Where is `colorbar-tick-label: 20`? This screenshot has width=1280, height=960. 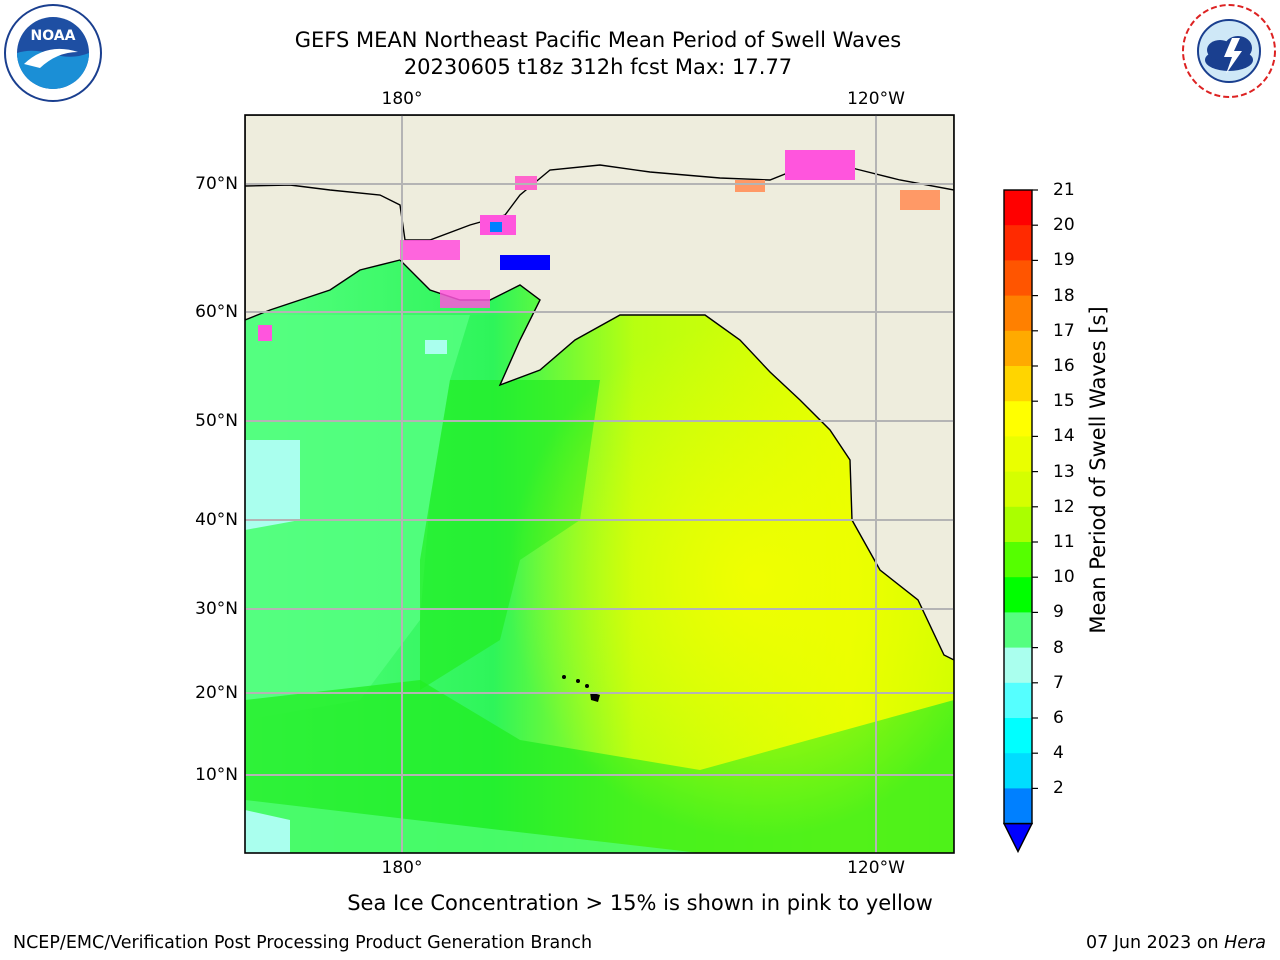 colorbar-tick-label: 20 is located at coordinates (1064, 225).